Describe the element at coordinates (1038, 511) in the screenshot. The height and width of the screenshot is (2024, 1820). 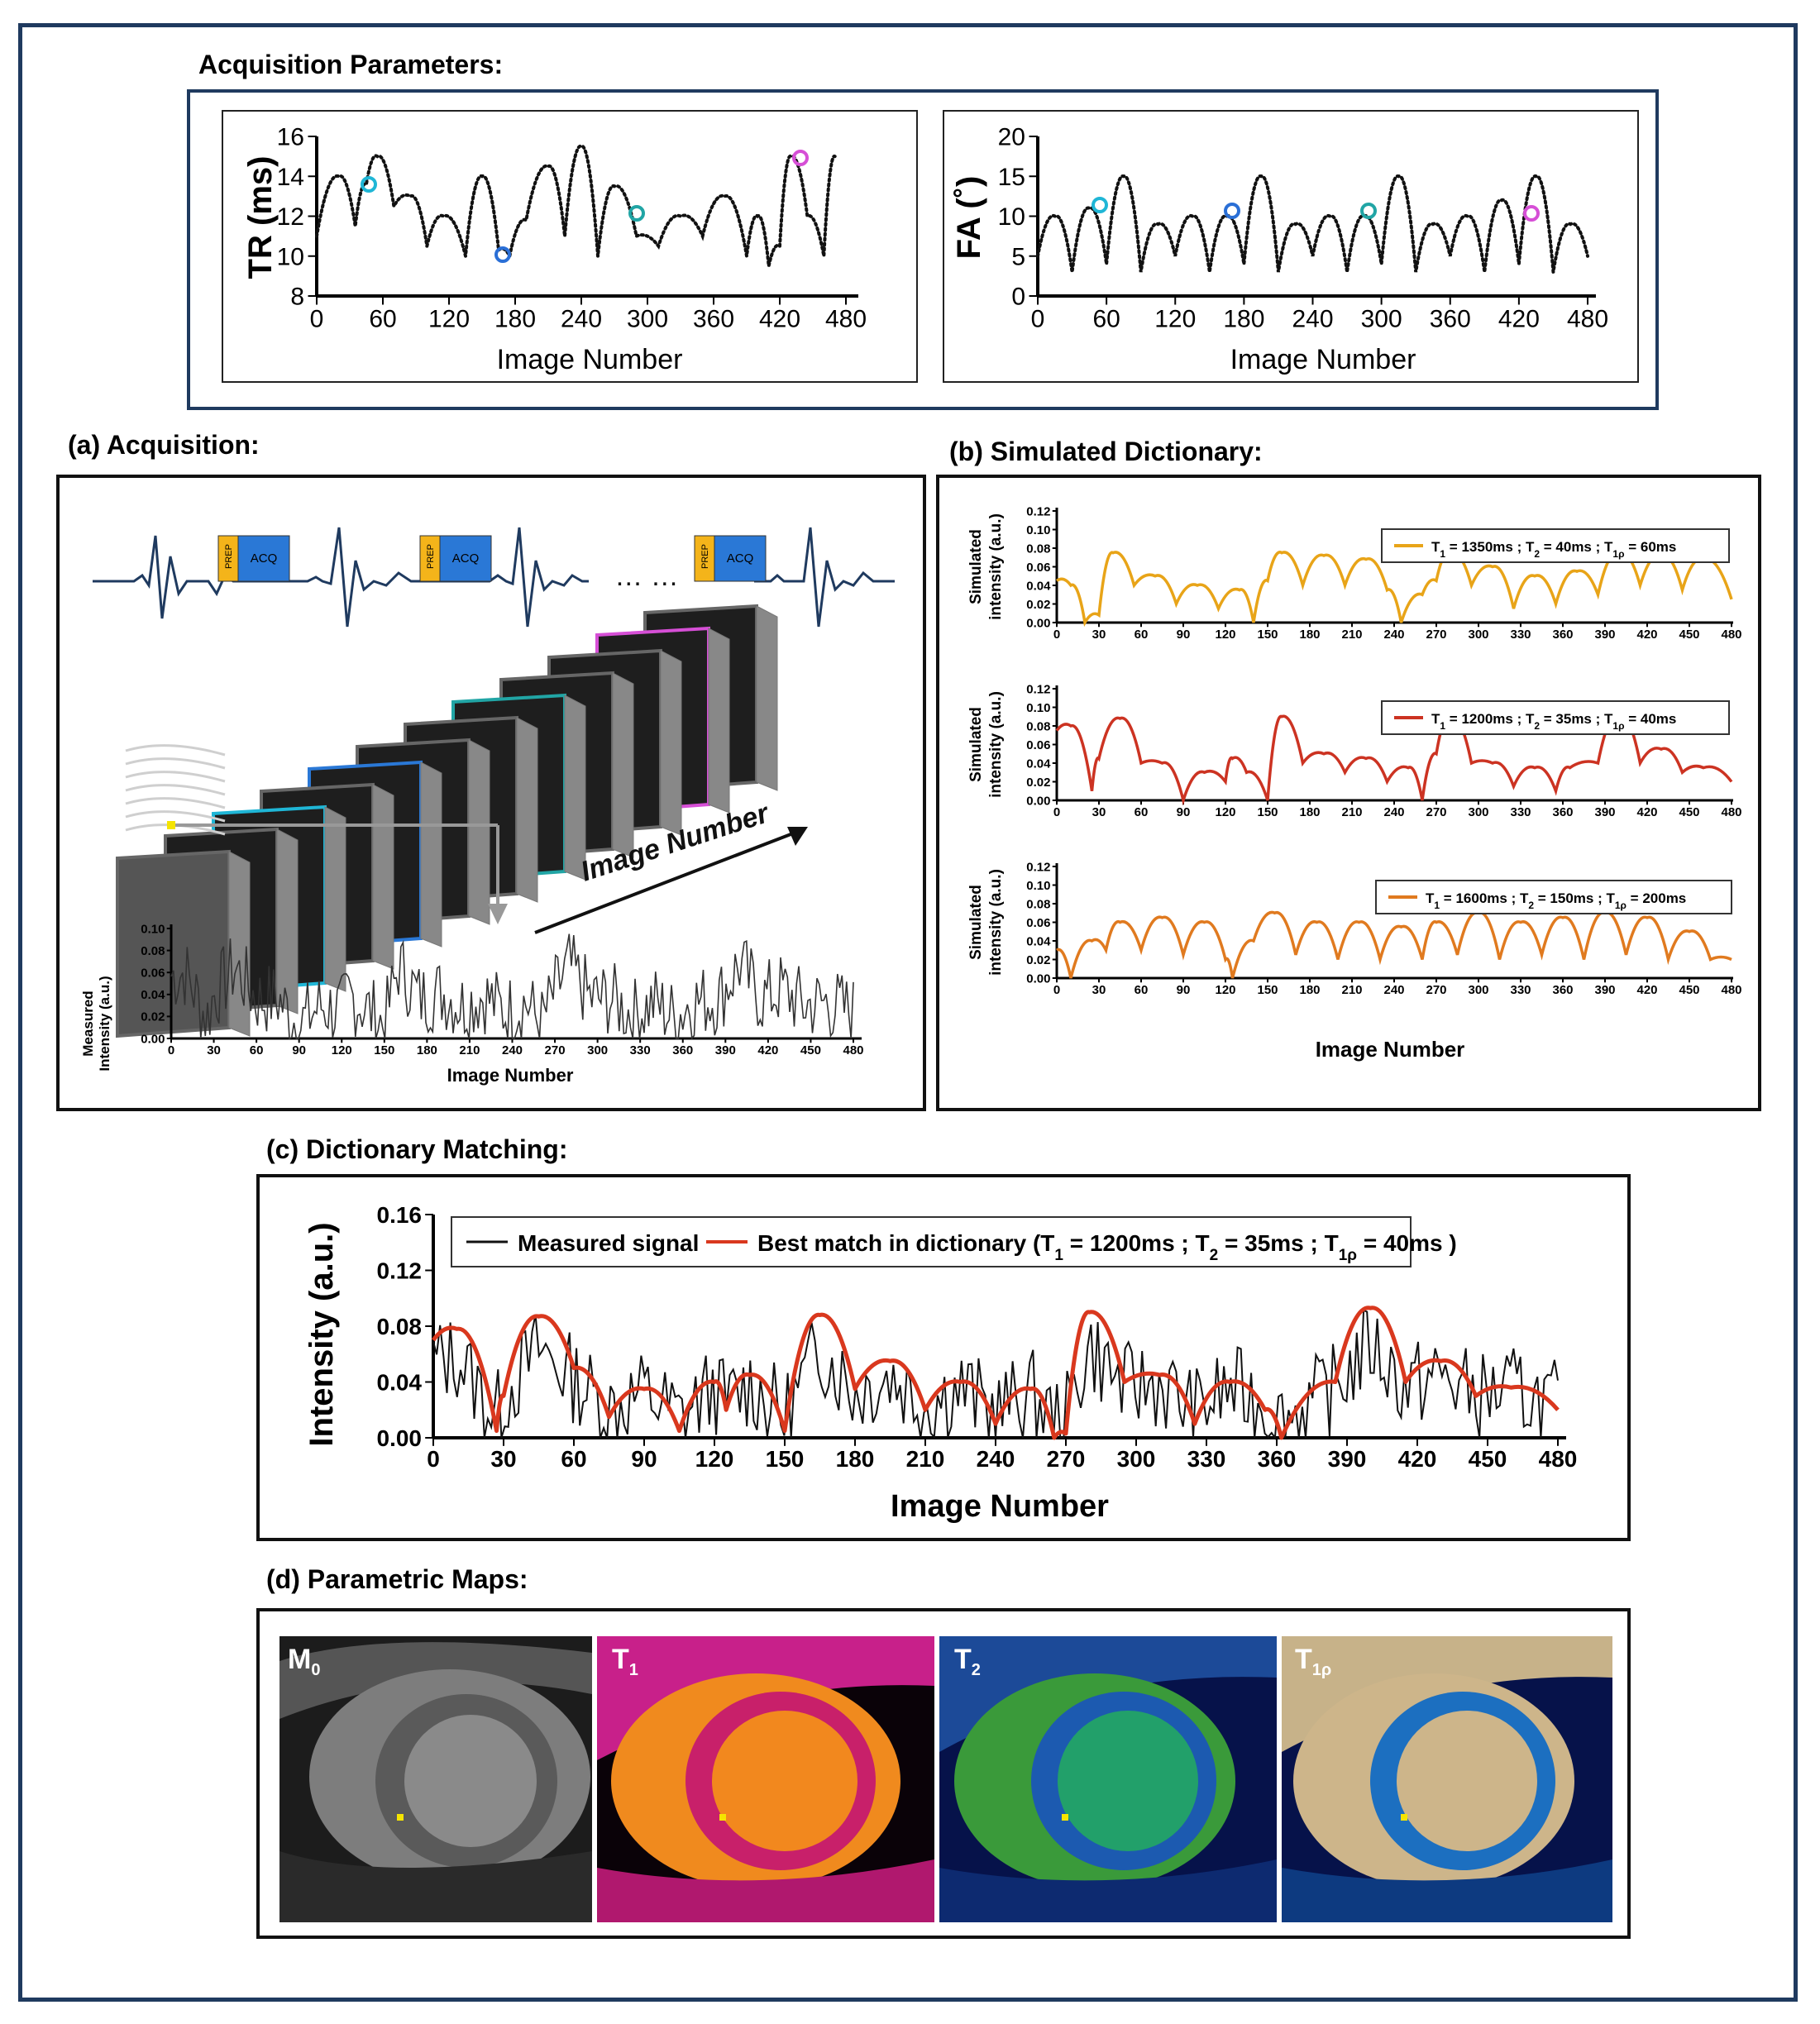
I see `dict1-ytick-label: 0.12` at that location.